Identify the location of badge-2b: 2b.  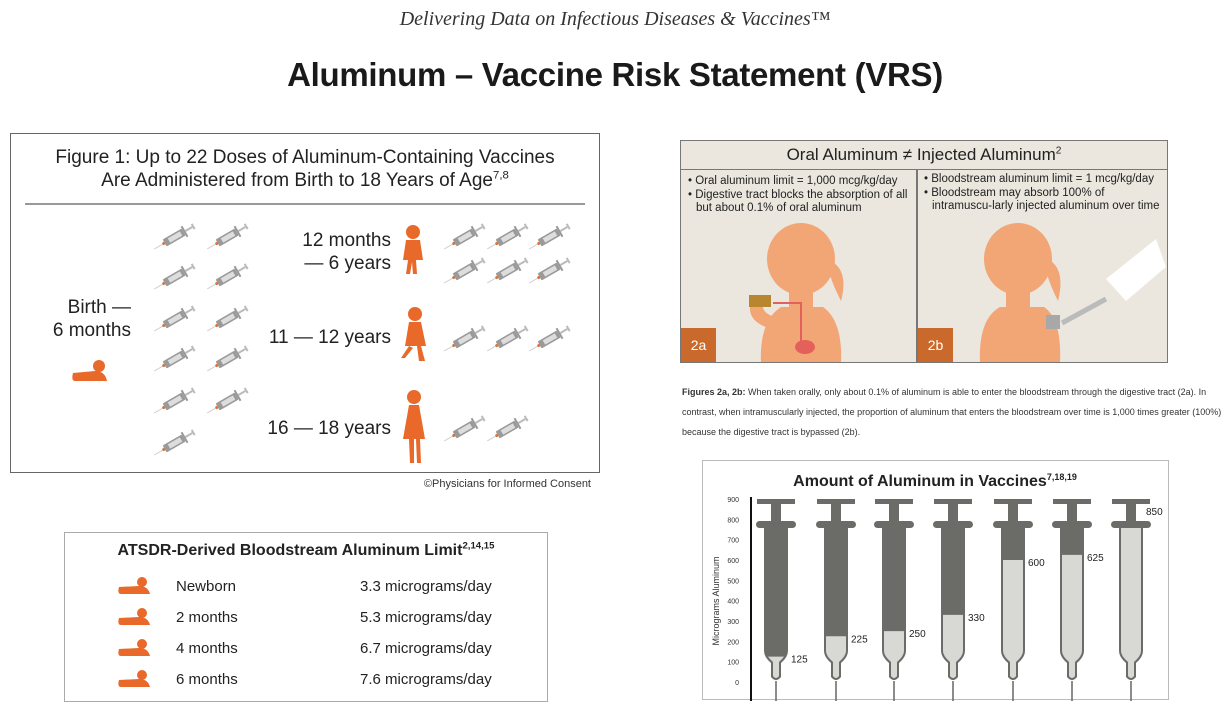
(935, 345).